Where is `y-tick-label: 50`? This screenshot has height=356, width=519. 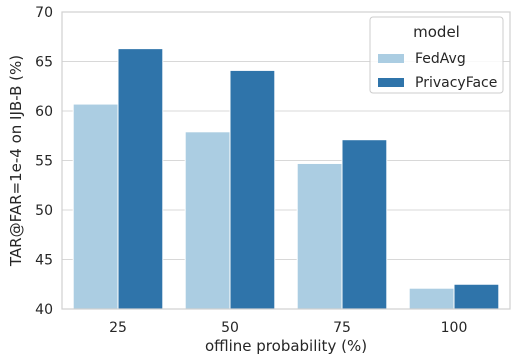
y-tick-label: 50 is located at coordinates (44, 211).